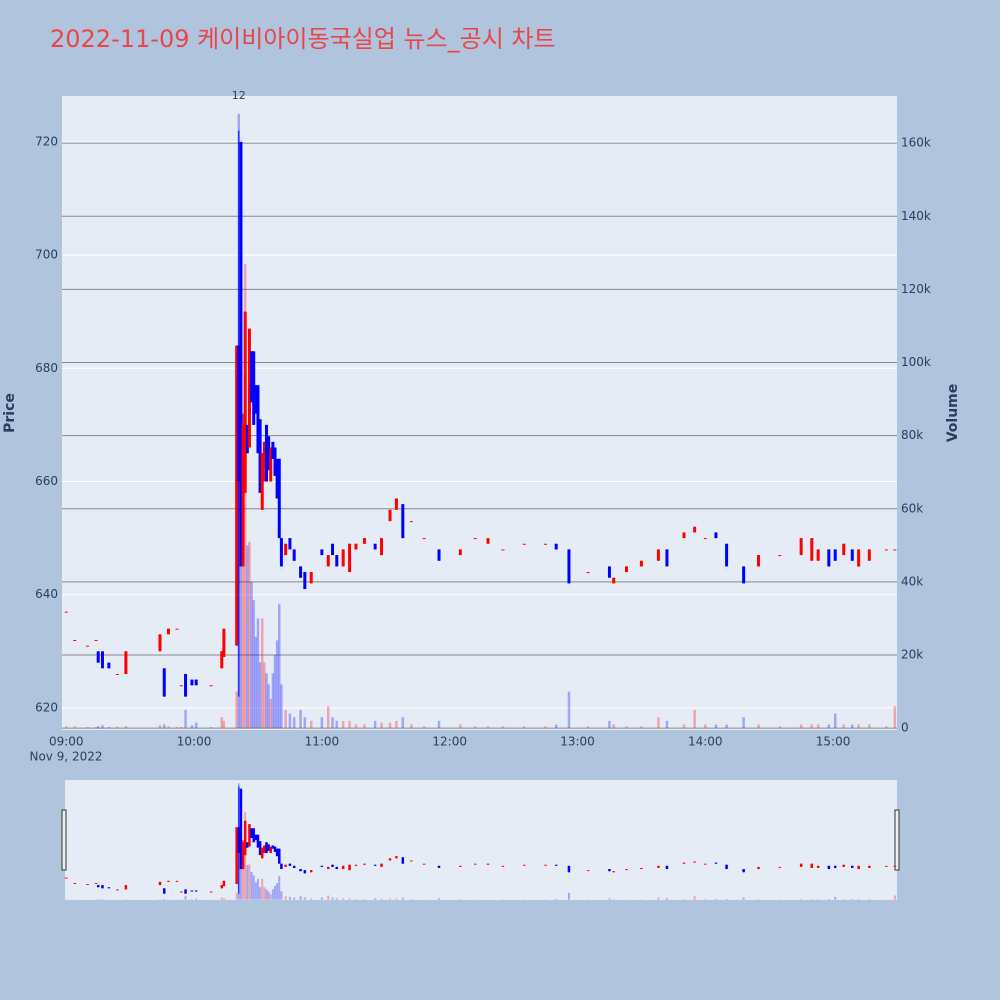 The width and height of the screenshot is (1000, 1000). I want to click on x-tick-label: 12:00, so click(449, 742).